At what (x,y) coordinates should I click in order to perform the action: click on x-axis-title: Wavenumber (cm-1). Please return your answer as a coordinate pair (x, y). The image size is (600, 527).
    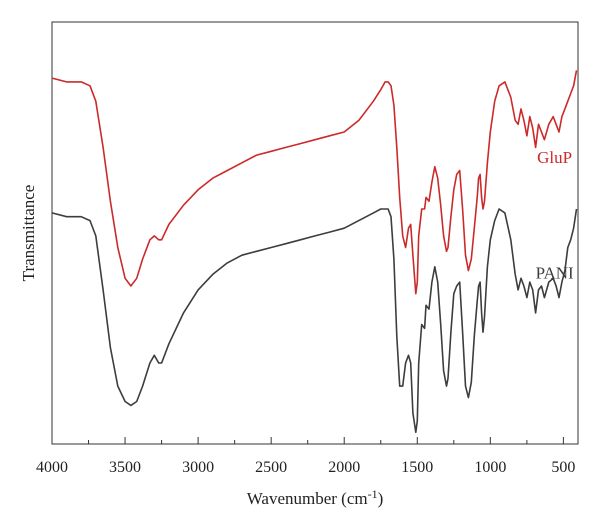
    Looking at the image, I should click on (315, 497).